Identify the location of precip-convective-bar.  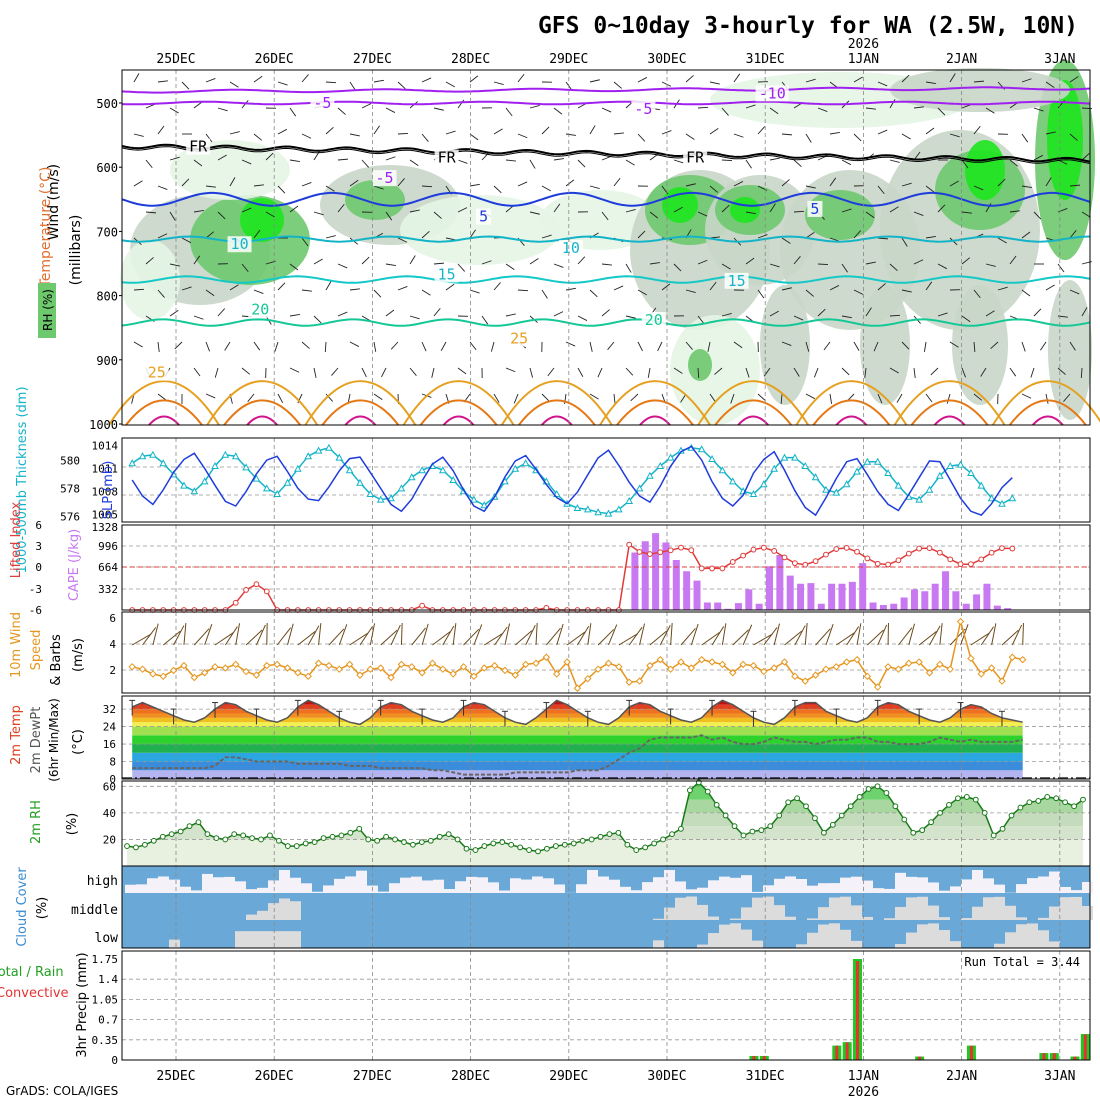
(858, 1010).